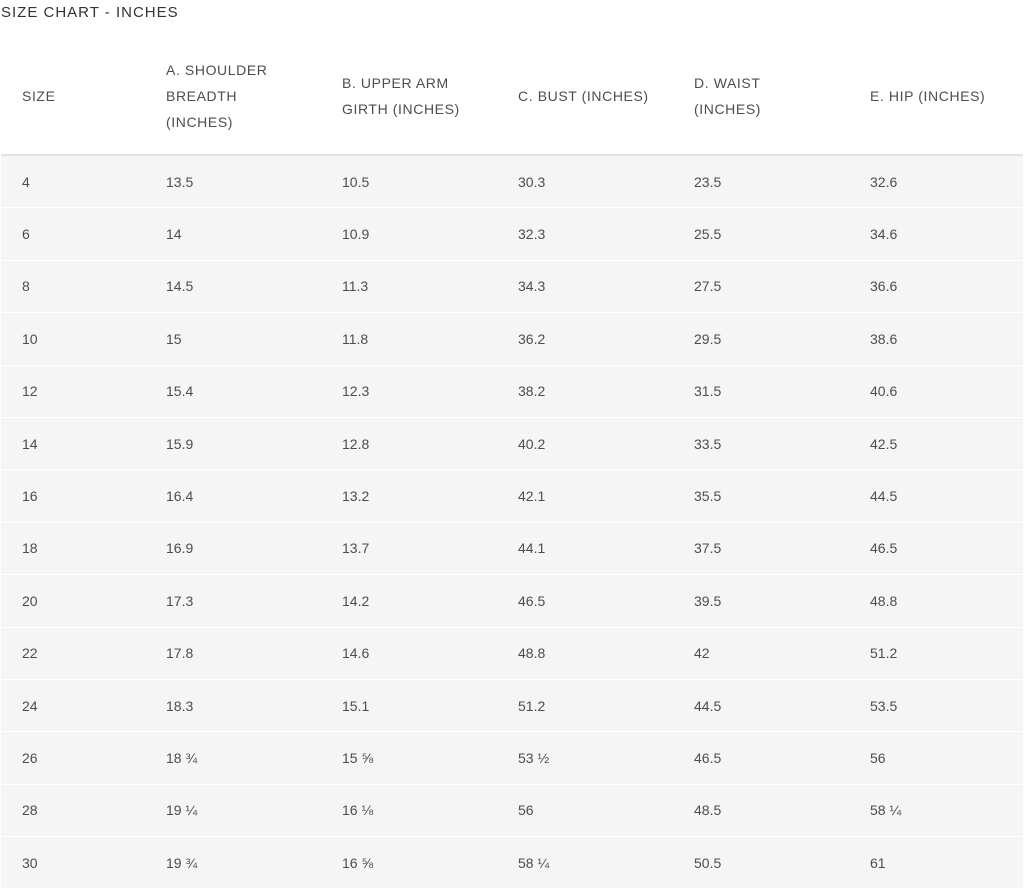 This screenshot has height=895, width=1024. Describe the element at coordinates (512, 758) in the screenshot. I see `table-row: 26 18 ¾ 15 ⅝ 53 ½ 46.5 56` at that location.